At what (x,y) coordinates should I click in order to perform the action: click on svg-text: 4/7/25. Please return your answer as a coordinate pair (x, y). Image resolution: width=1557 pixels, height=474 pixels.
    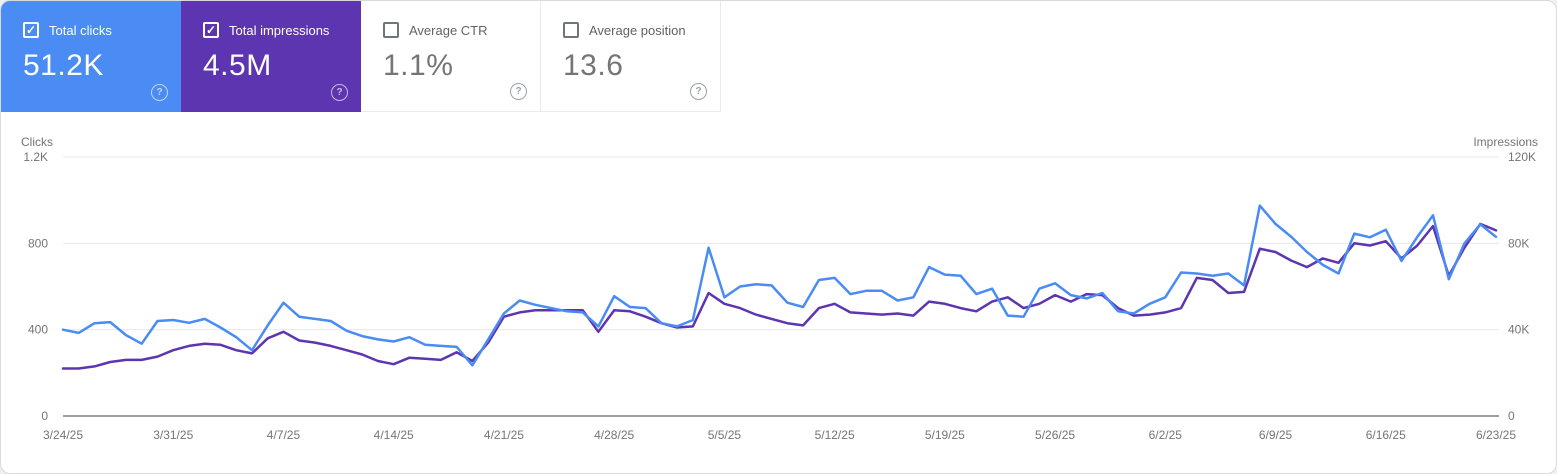
    Looking at the image, I should click on (284, 435).